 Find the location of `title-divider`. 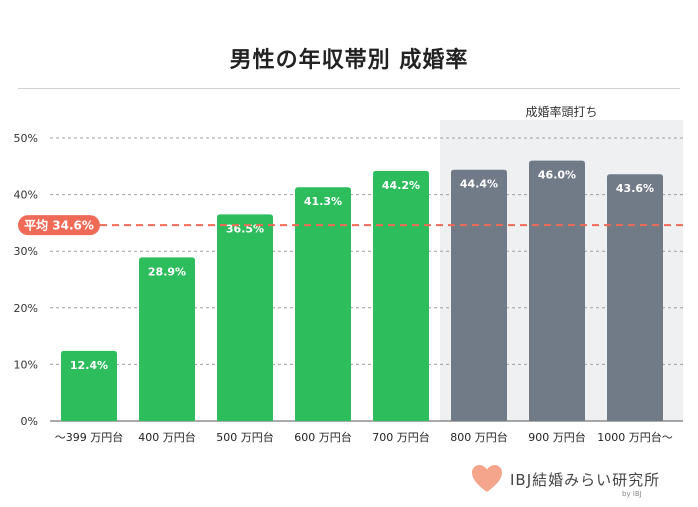

title-divider is located at coordinates (349, 88).